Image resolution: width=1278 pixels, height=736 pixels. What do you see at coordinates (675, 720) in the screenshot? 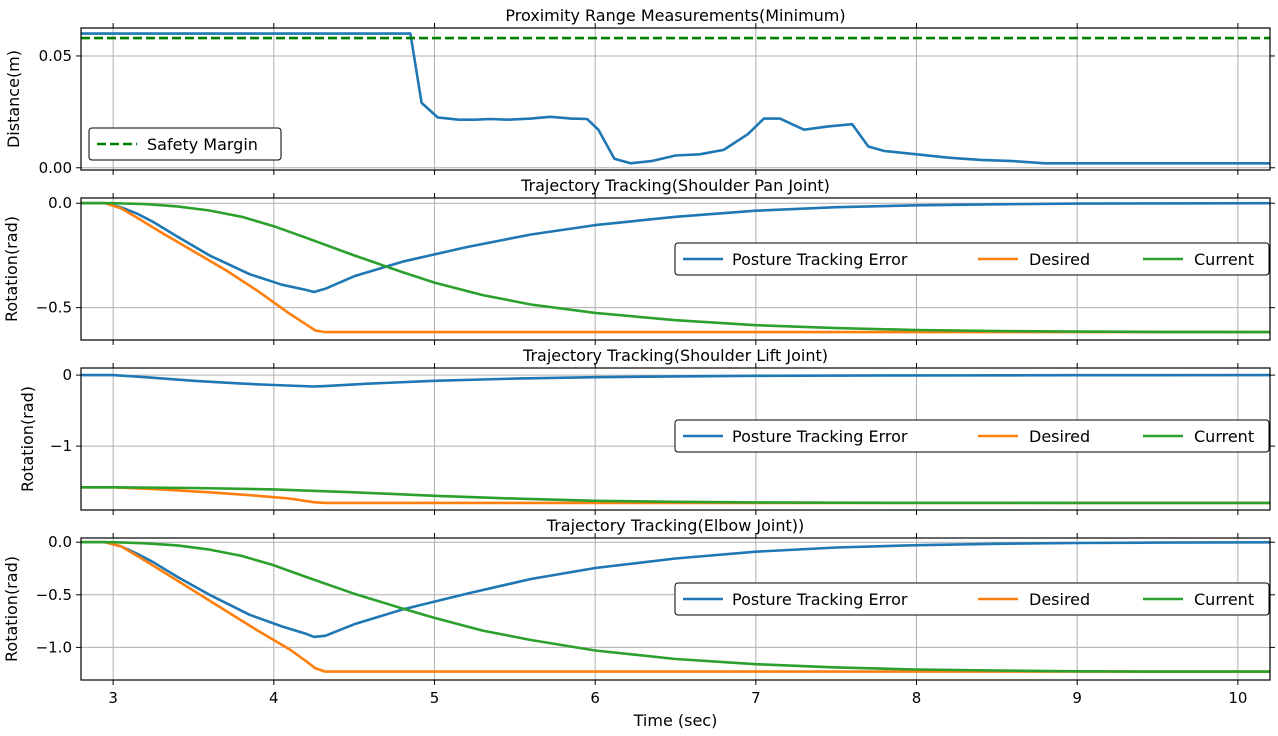
I see `x-axis-label: Time (sec)` at bounding box center [675, 720].